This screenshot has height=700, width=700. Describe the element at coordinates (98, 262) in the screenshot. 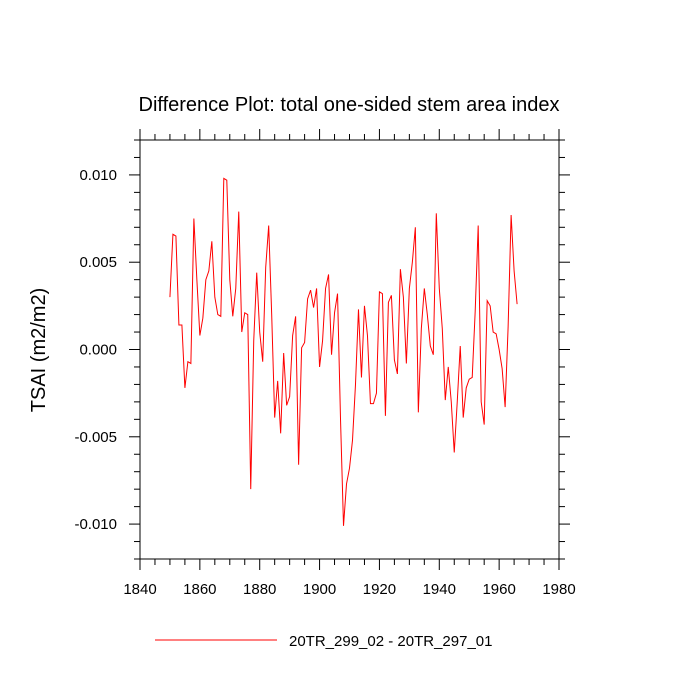

I see `y-tick-label: 0.005` at that location.